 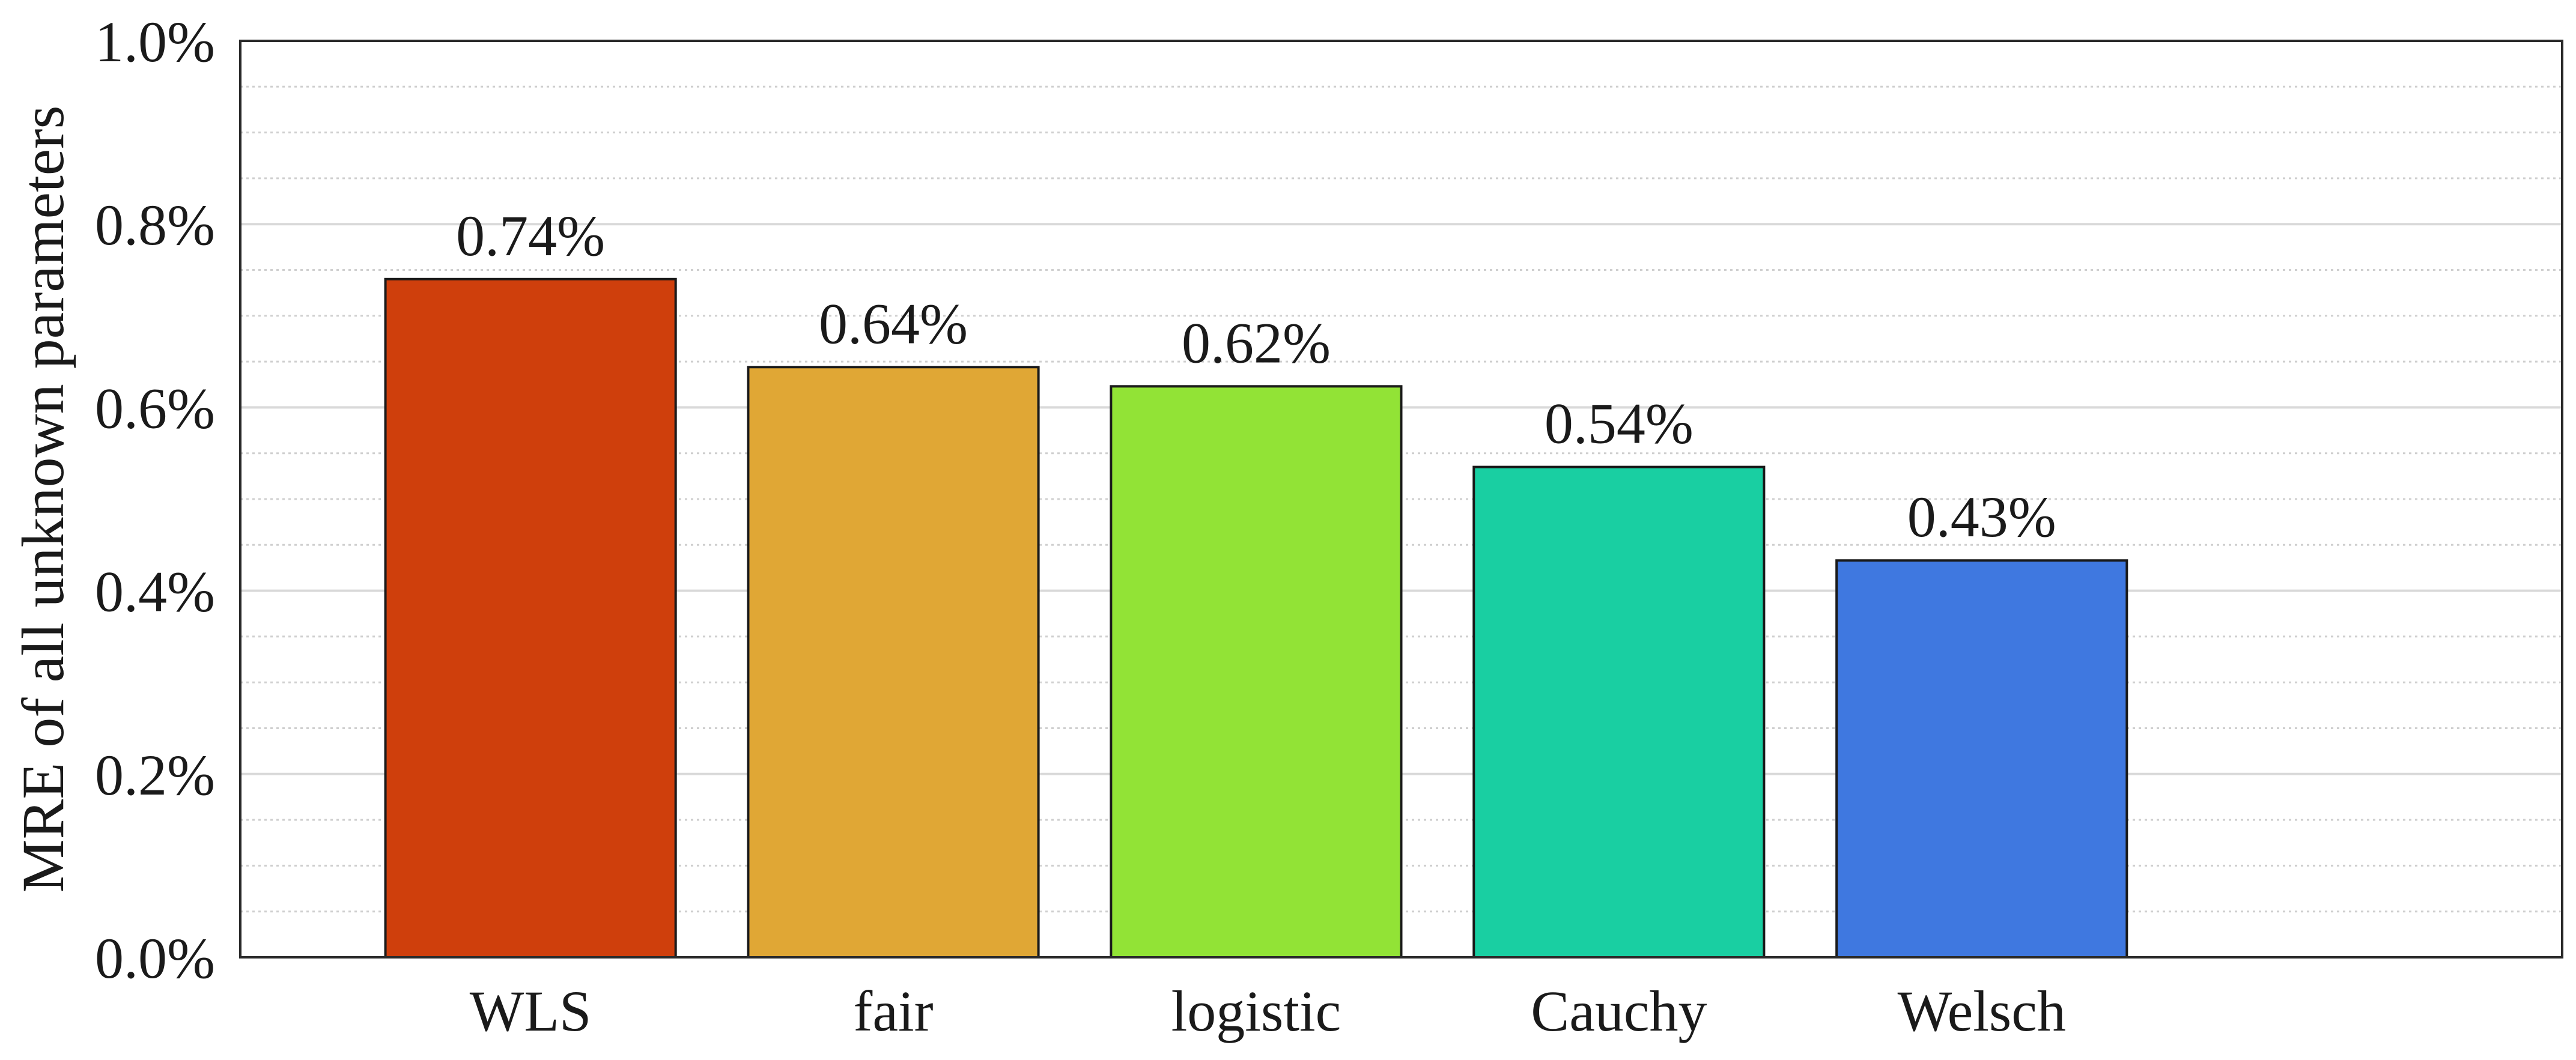 I want to click on bar-cauchy, so click(x=1619, y=712).